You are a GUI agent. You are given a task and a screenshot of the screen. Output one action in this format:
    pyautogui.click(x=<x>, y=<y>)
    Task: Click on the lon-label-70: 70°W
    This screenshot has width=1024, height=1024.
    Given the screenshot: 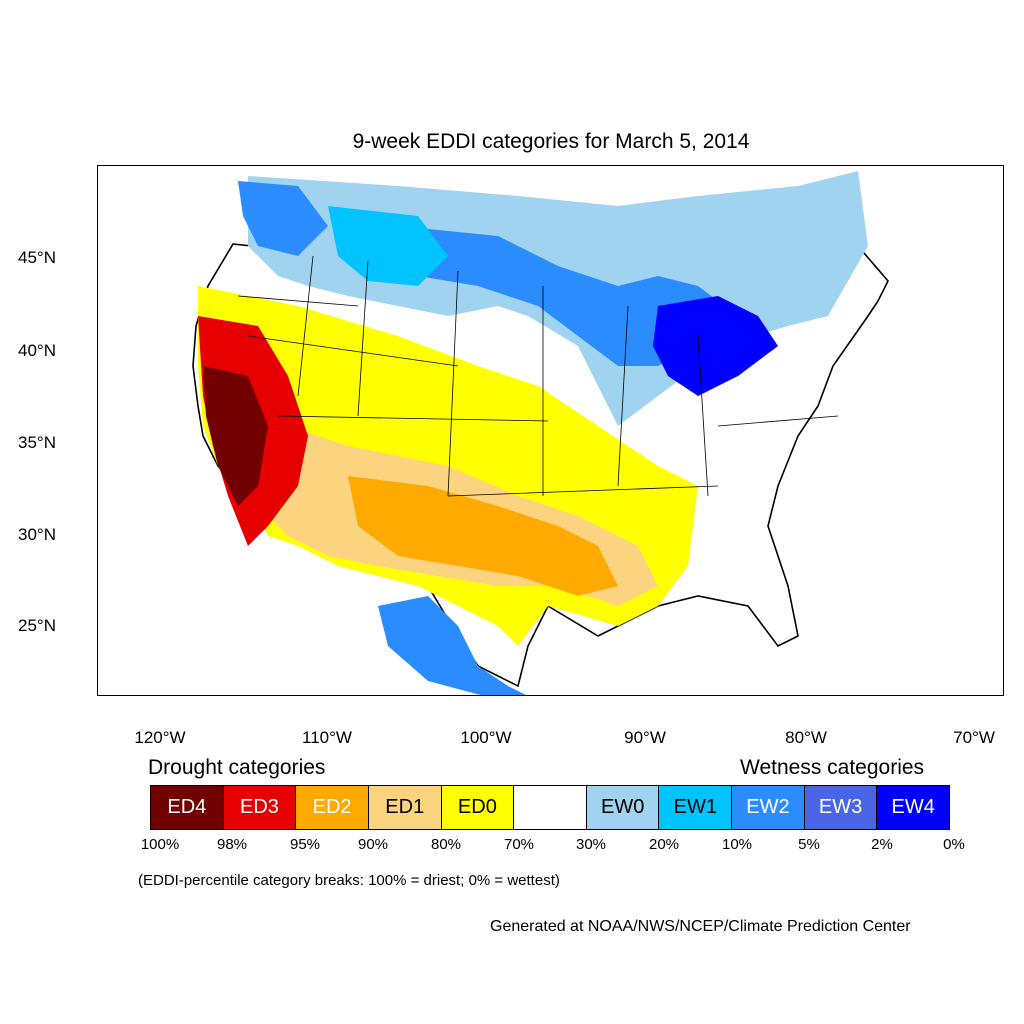 What is the action you would take?
    pyautogui.click(x=974, y=737)
    